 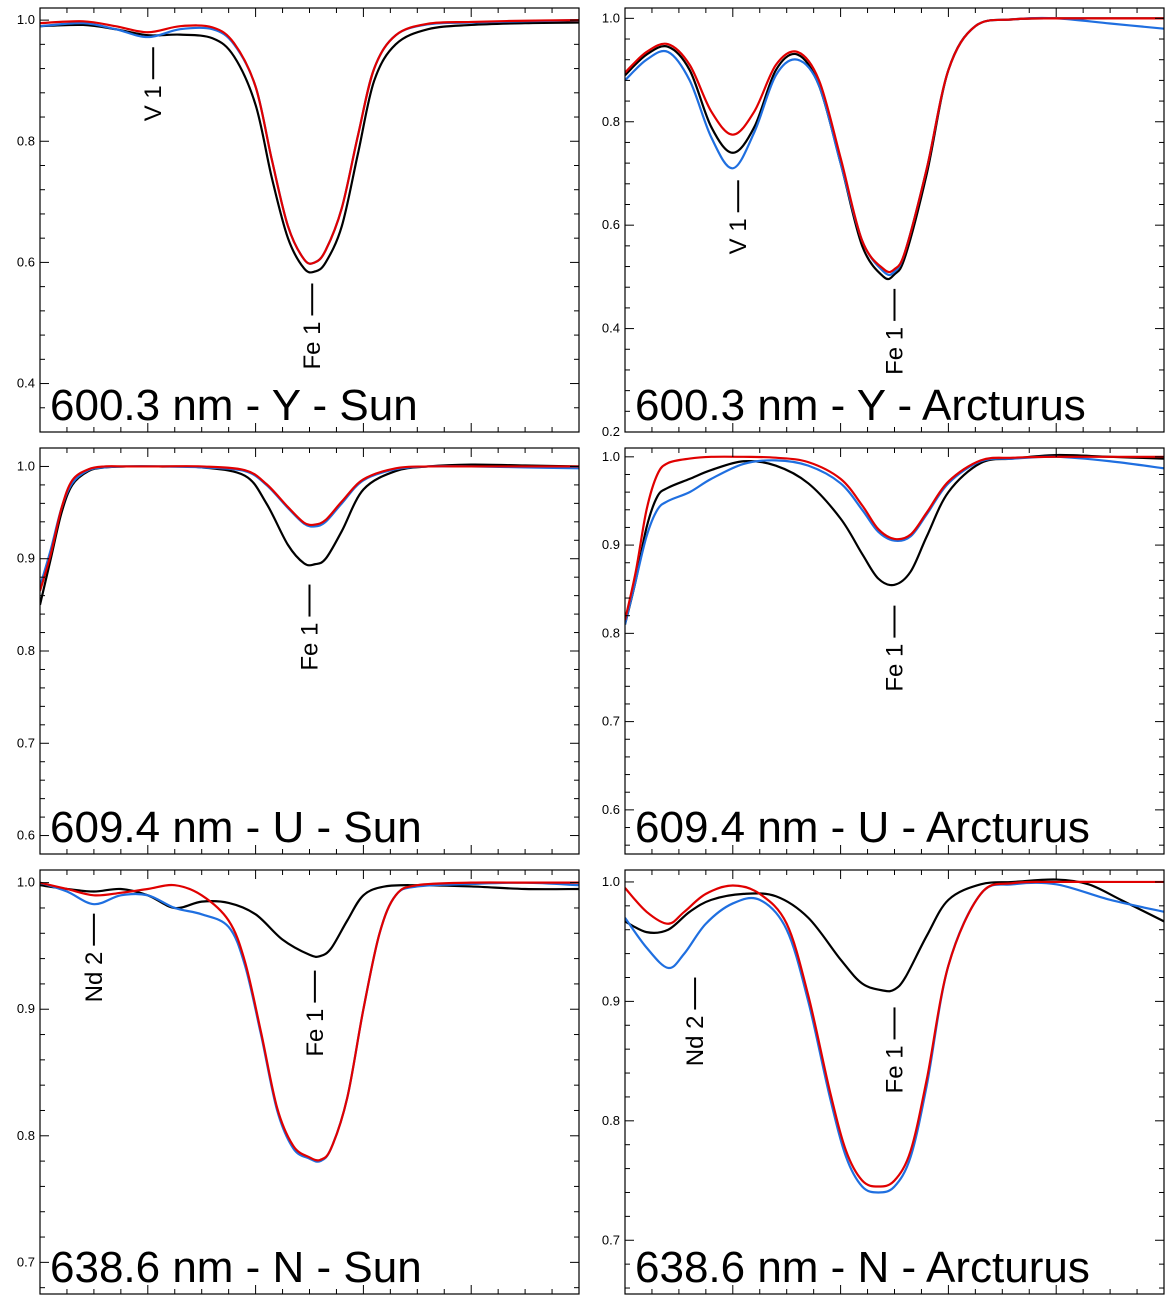 What do you see at coordinates (236, 1267) in the screenshot?
I see `panel-title: 638.6 nm - N - Sun` at bounding box center [236, 1267].